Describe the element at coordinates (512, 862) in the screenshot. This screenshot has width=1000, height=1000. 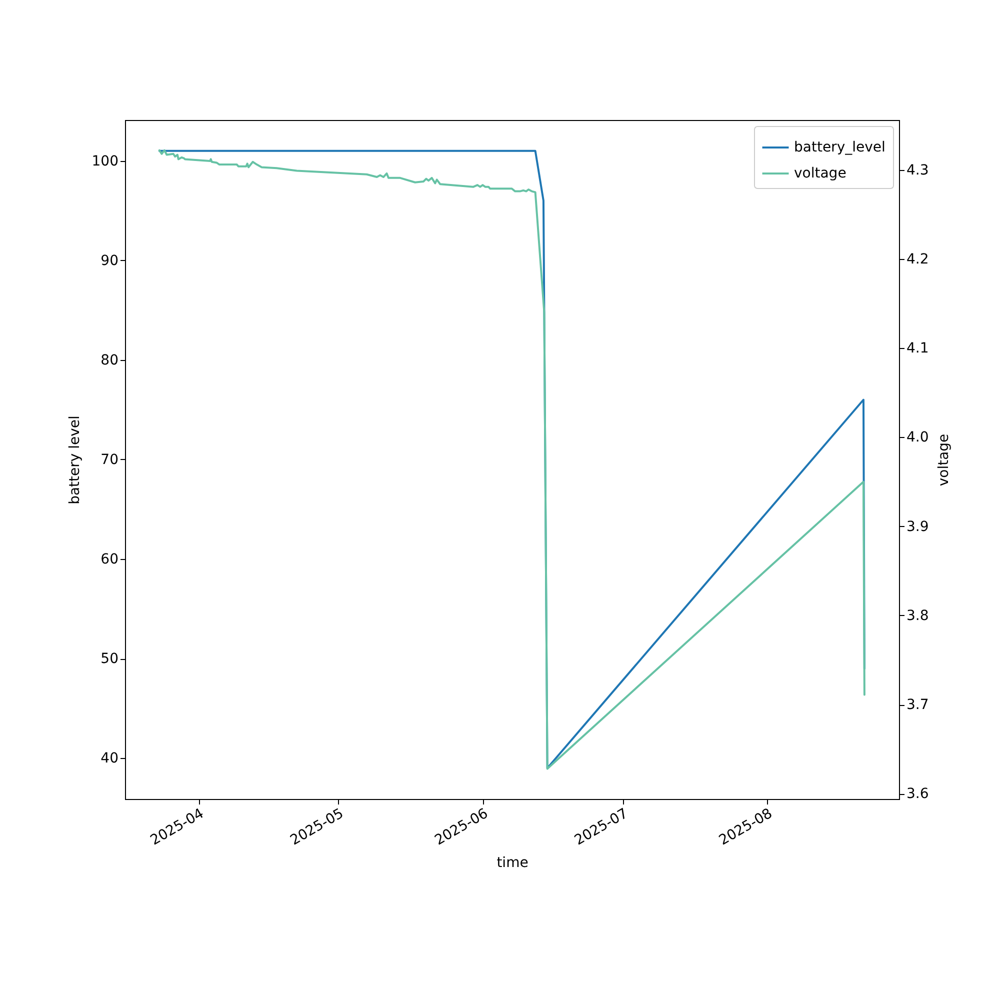
I see `x-axis-title: time` at that location.